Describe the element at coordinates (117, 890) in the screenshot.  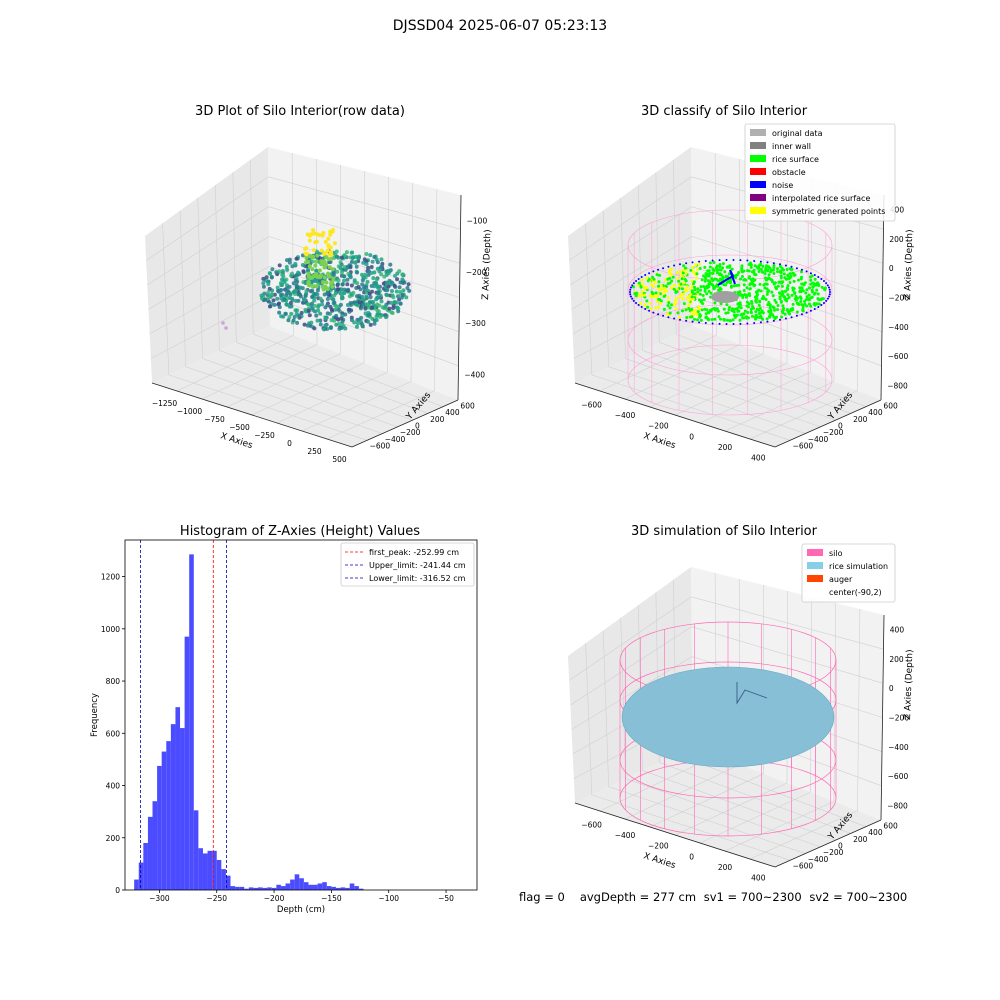
I see `y-tick-label: 0` at that location.